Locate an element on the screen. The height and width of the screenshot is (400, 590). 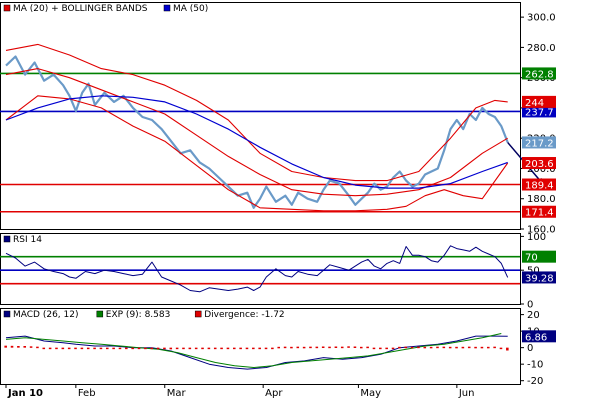
y-tick-label-rsi: 100 is located at coordinates (536, 237).